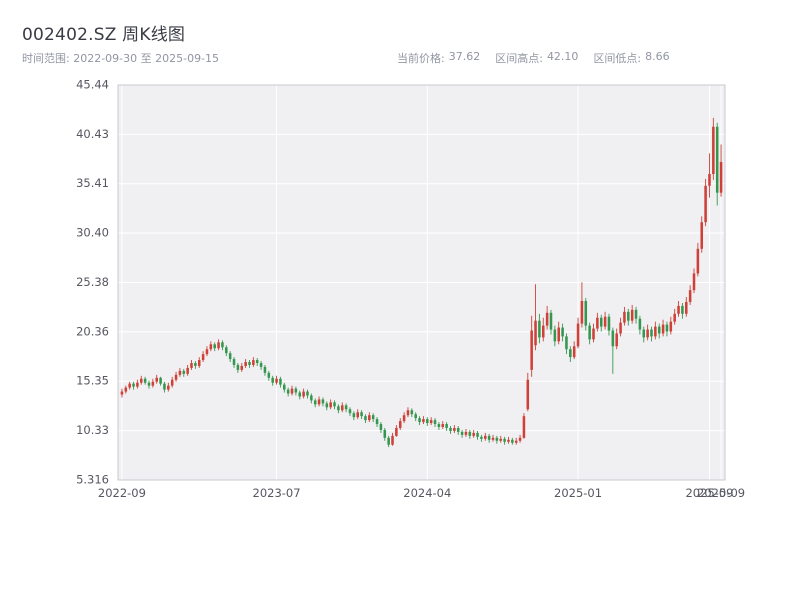 This screenshot has width=800, height=600. Describe the element at coordinates (92, 381) in the screenshot. I see `y-tick-label: 15.35` at that location.